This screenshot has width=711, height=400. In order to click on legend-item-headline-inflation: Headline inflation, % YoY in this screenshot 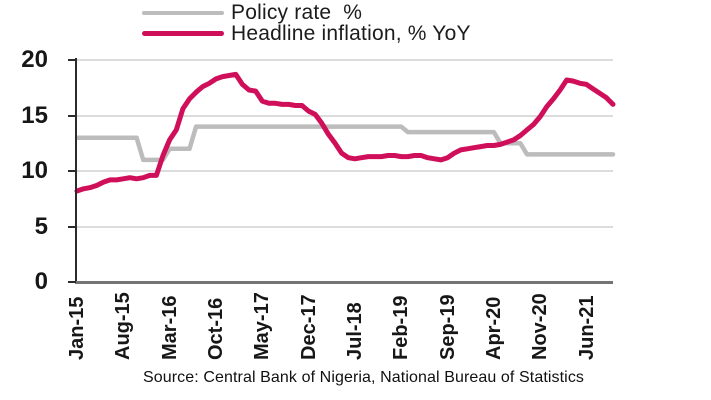, I will do `click(306, 33)`.